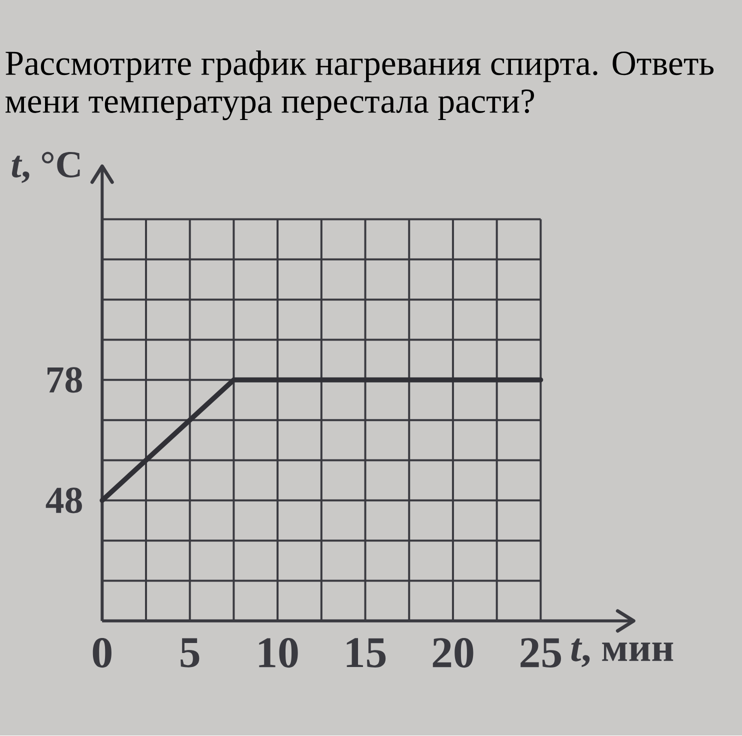 The width and height of the screenshot is (742, 736). I want to click on y-tick-label: 48, so click(64, 501).